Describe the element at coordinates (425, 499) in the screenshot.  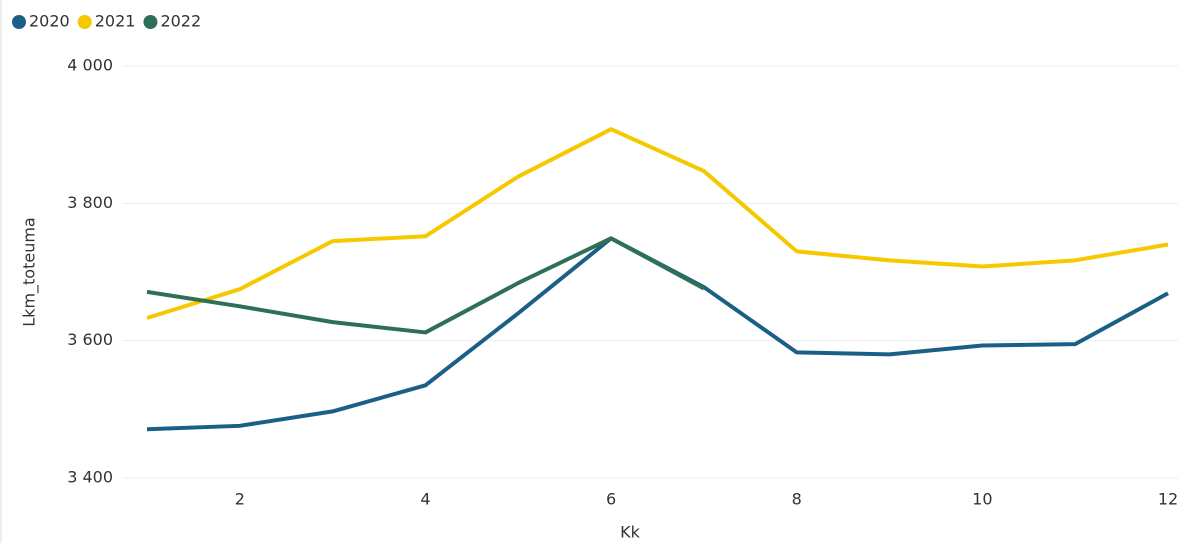
I see `x-tick-label: 4` at that location.